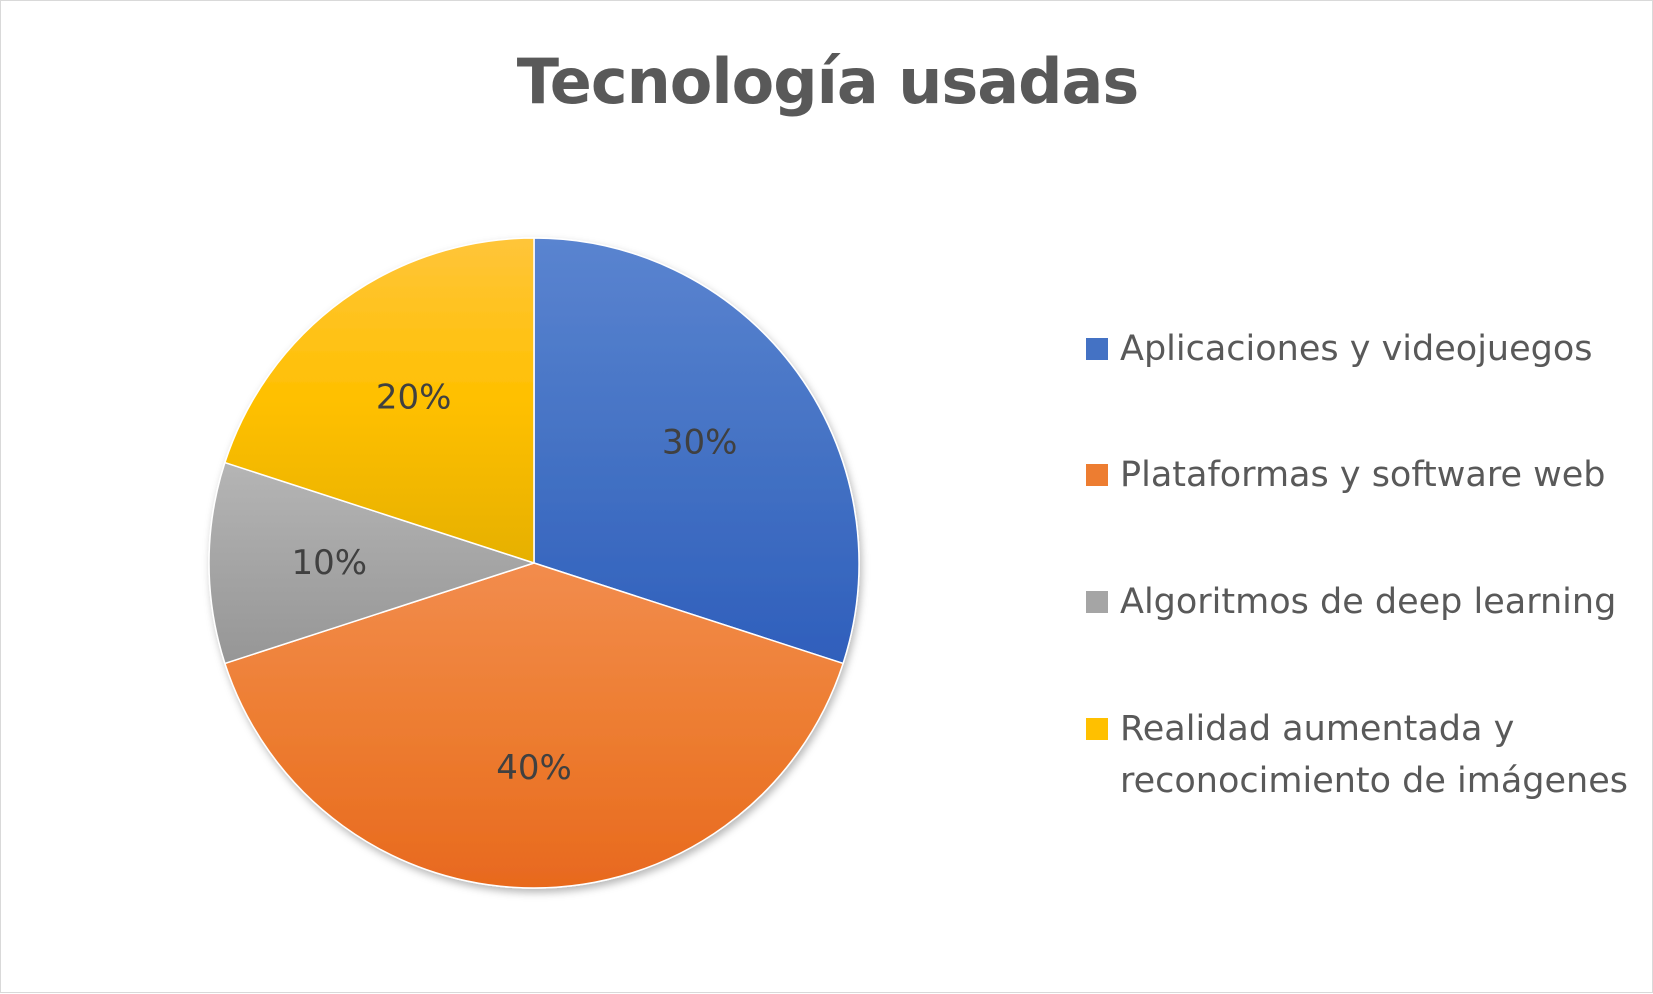 Image resolution: width=1653 pixels, height=994 pixels. What do you see at coordinates (1368, 602) in the screenshot?
I see `legend-label-line: Algoritmos de deep learning` at bounding box center [1368, 602].